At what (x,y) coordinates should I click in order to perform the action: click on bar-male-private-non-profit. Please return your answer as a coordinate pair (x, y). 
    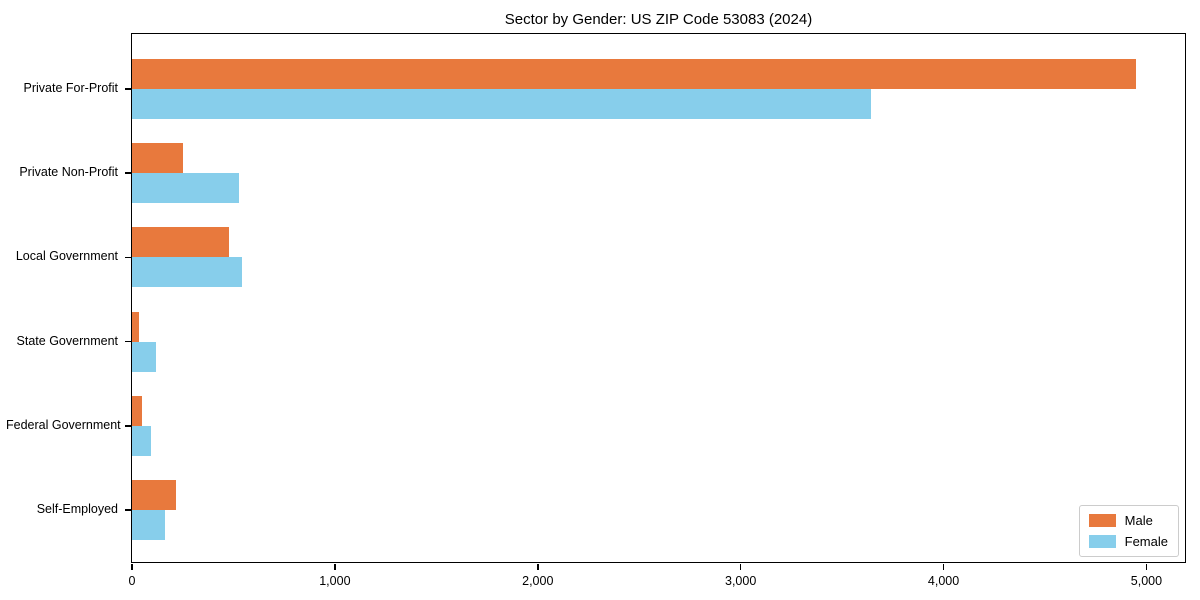
    Looking at the image, I should click on (157, 158).